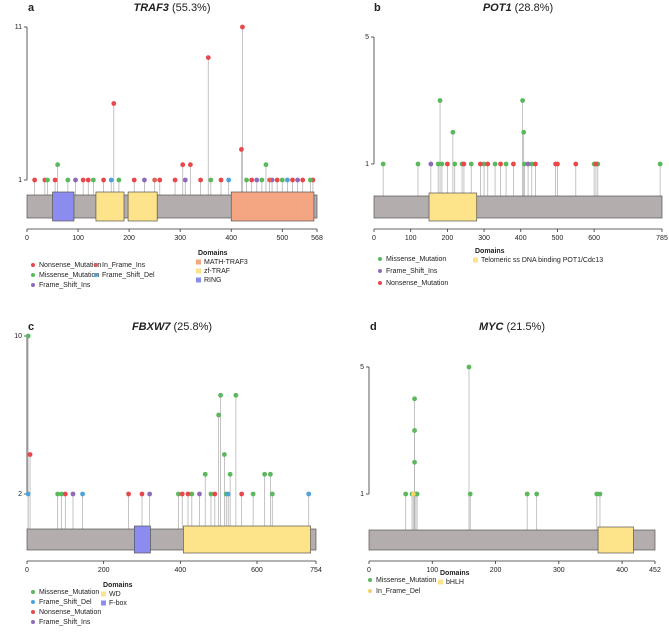 This screenshot has height=632, width=669. Describe the element at coordinates (69, 592) in the screenshot. I see `legend-label: Missense_Mutation` at that location.